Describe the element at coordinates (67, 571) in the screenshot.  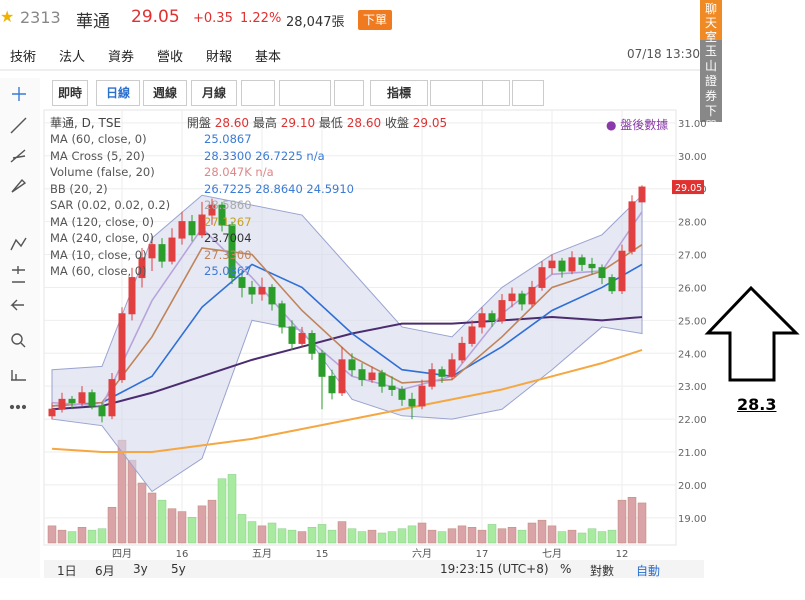
I see `range-button: 1日` at that location.